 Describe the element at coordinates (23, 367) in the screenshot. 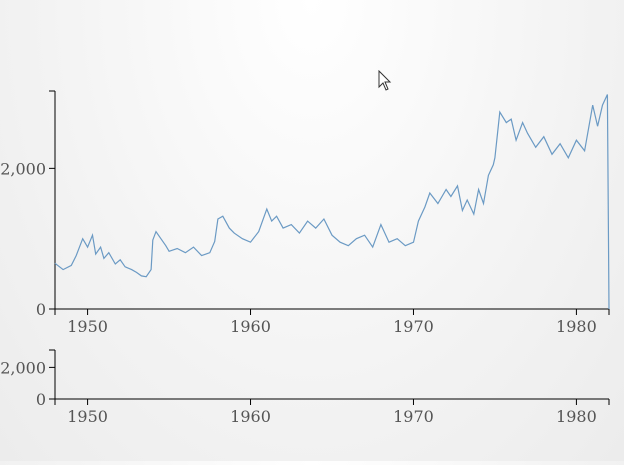

I see `overview-y-tick-label: 2,000` at that location.